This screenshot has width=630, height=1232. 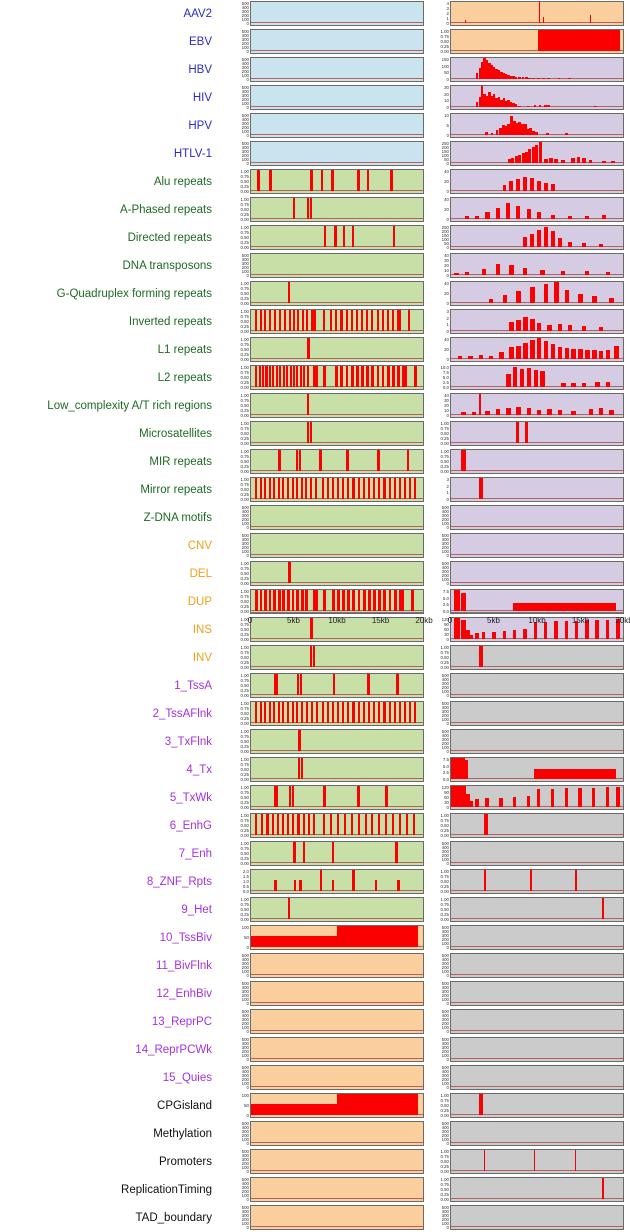 What do you see at coordinates (245, 539) in the screenshot?
I see `y-tick: 400` at bounding box center [245, 539].